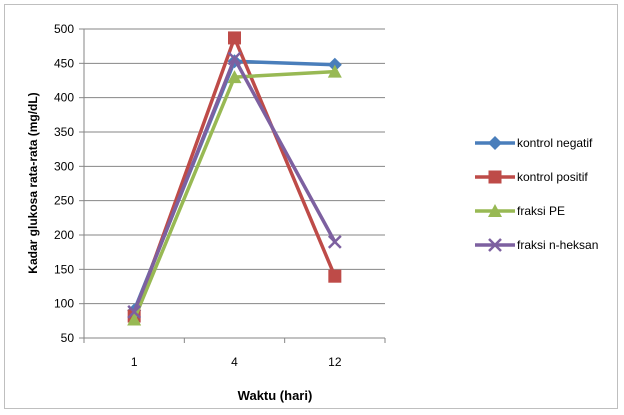  Describe the element at coordinates (64, 235) in the screenshot. I see `y-tick-label-200: 200` at that location.